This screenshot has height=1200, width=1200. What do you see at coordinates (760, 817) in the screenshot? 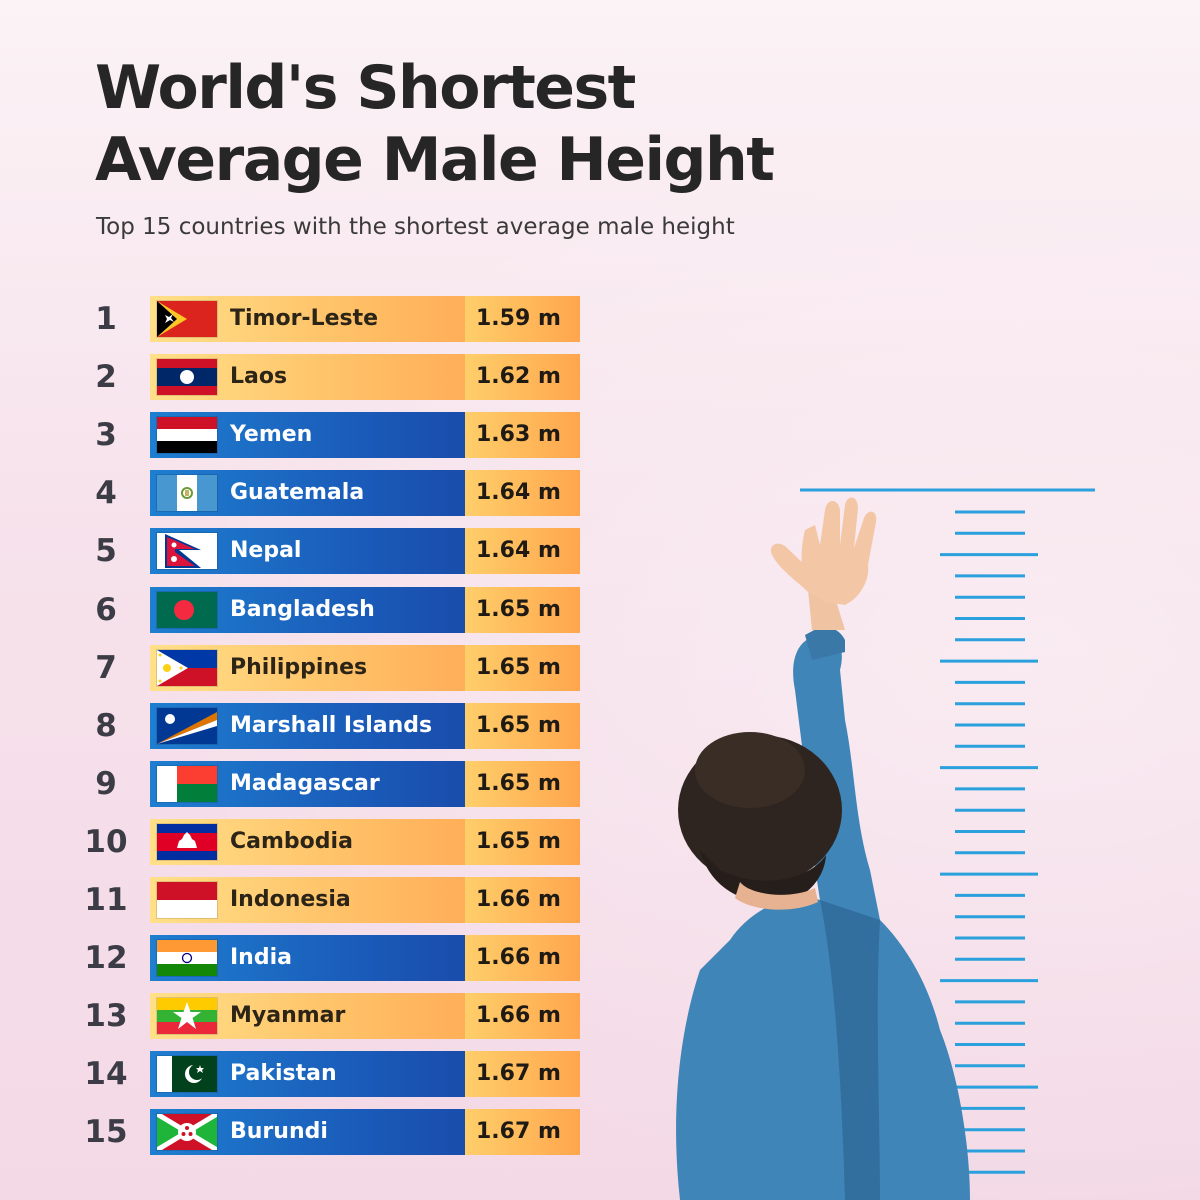
I see `head-hair` at bounding box center [760, 817].